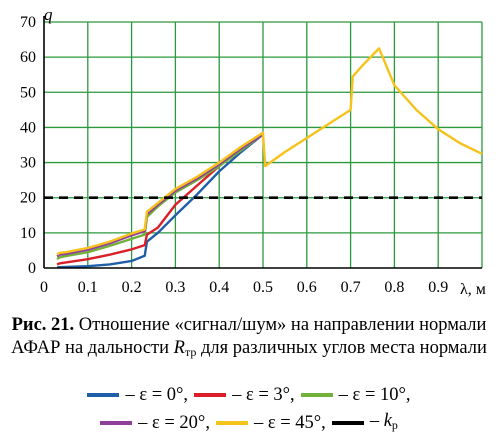 This screenshot has height=444, width=498. Describe the element at coordinates (179, 348) in the screenshot. I see `caption-var: R` at that location.